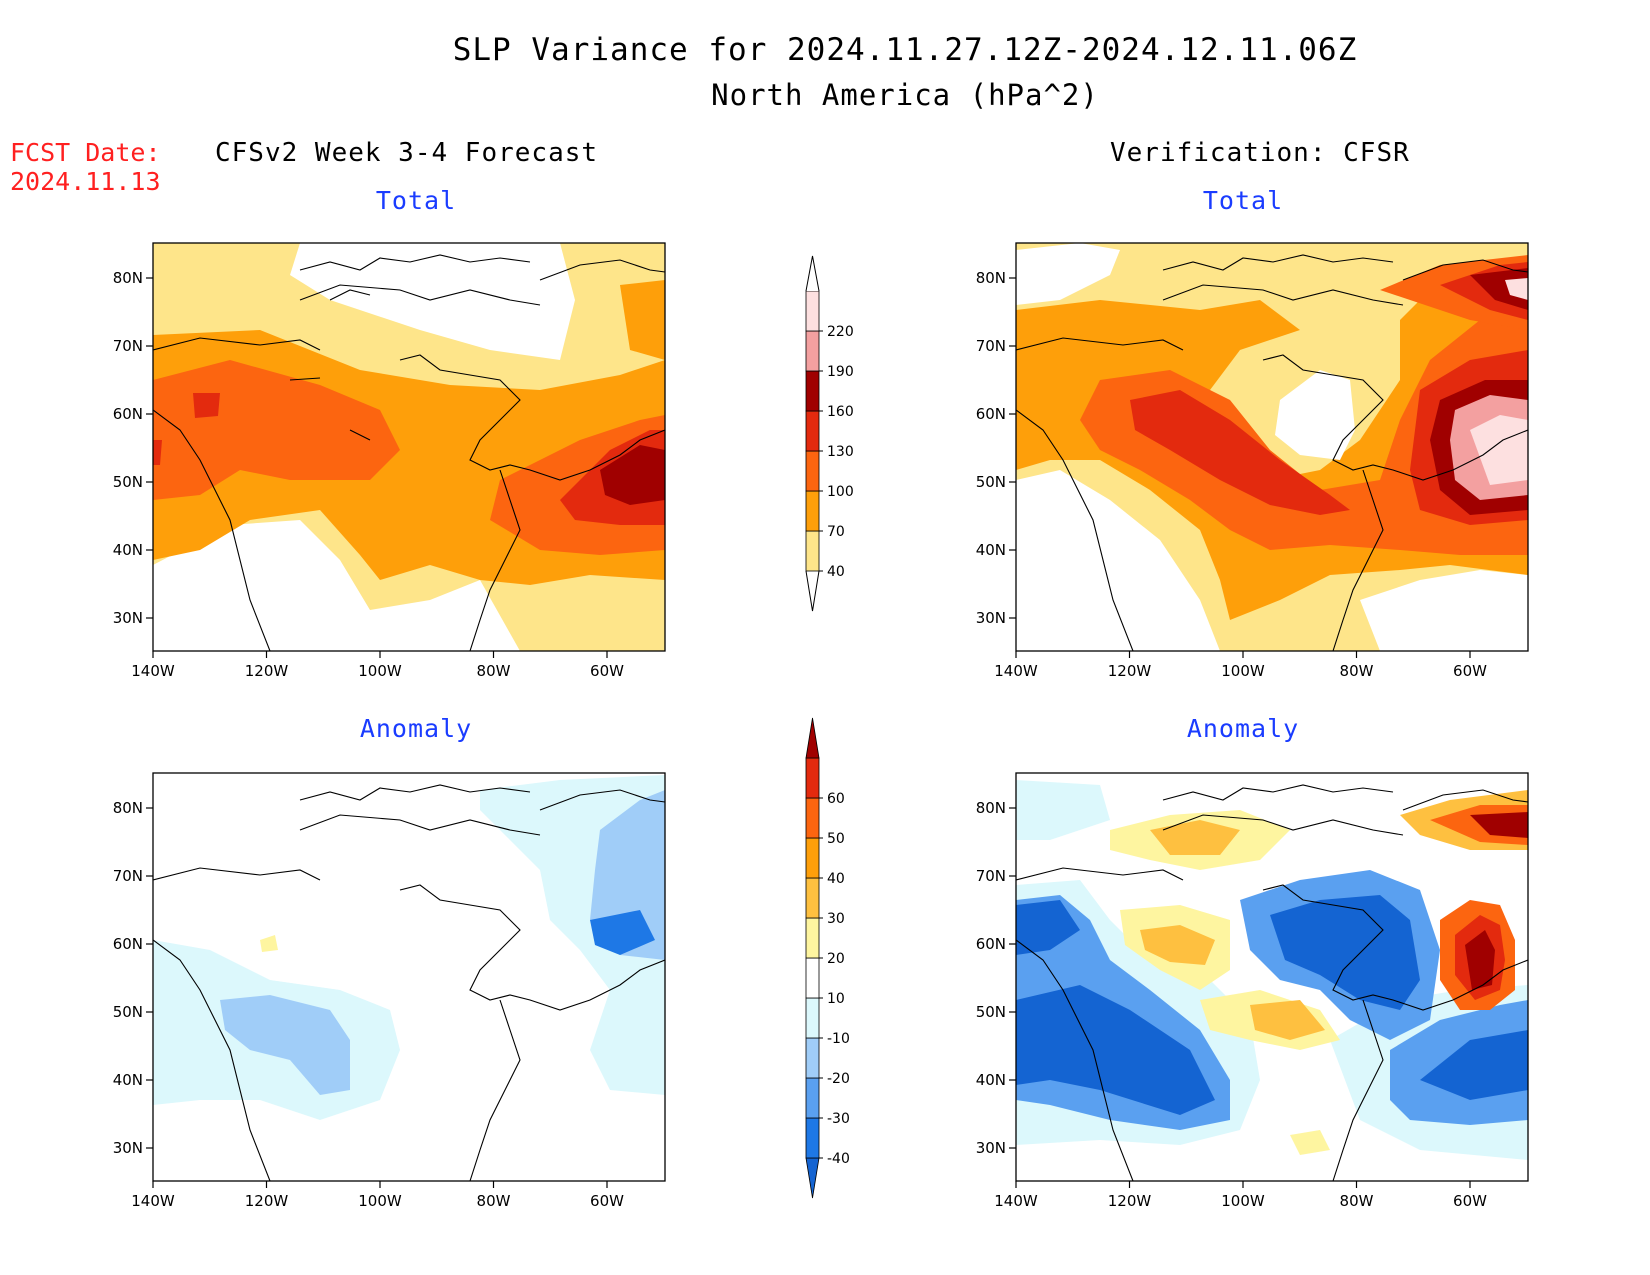 Image resolution: width=1650 pixels, height=1275 pixels. Describe the element at coordinates (409, 982) in the screenshot. I see `coastlines-forecast-anomaly` at that location.